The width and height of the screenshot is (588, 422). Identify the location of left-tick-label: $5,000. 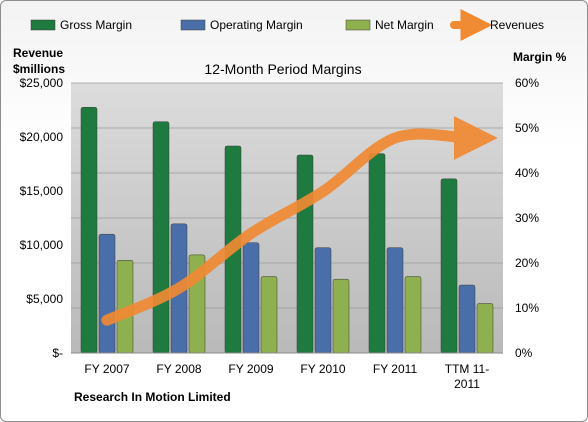
(44, 299).